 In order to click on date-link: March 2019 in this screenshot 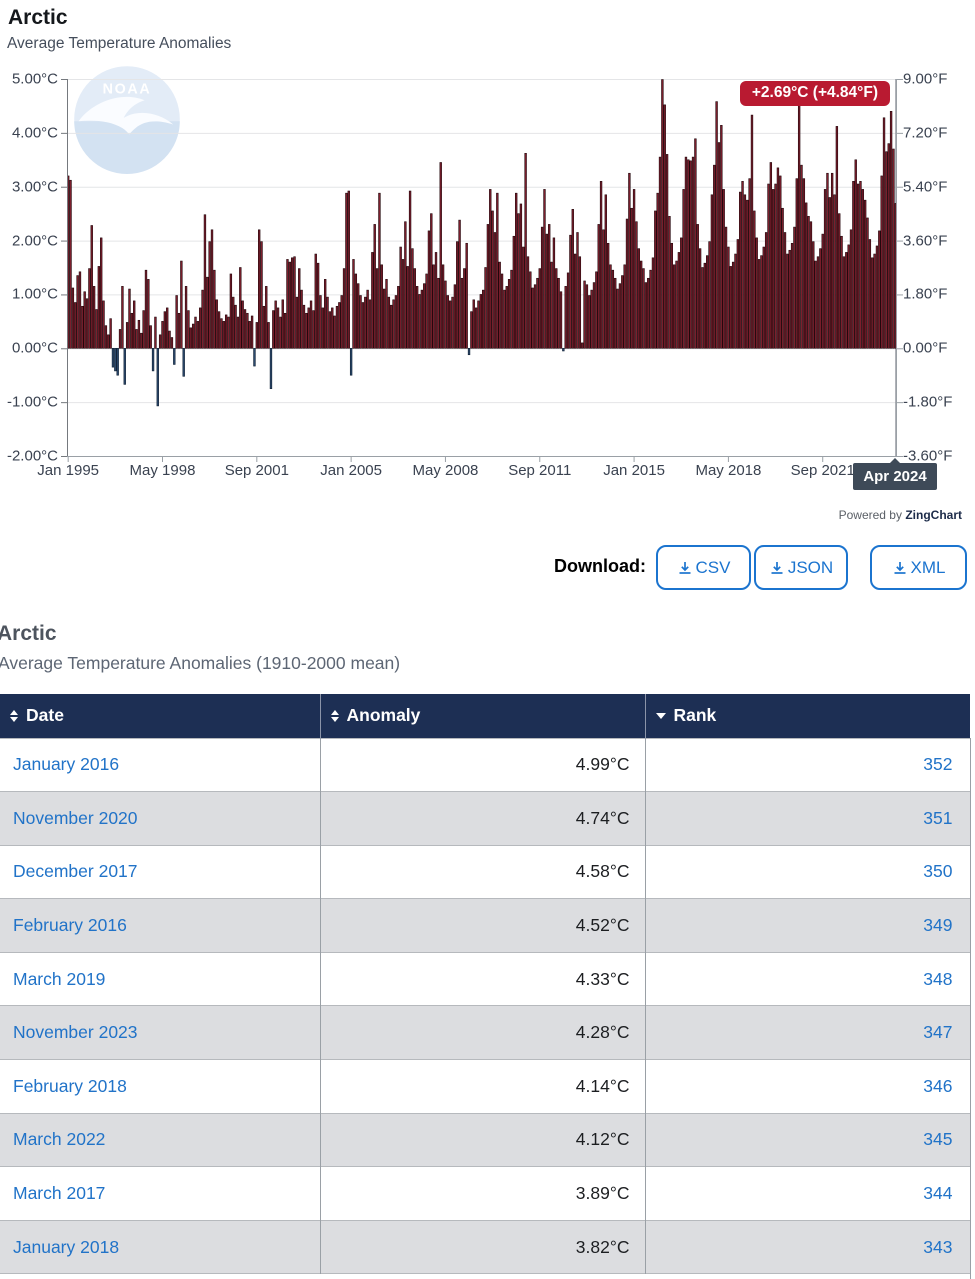, I will do `click(59, 978)`.